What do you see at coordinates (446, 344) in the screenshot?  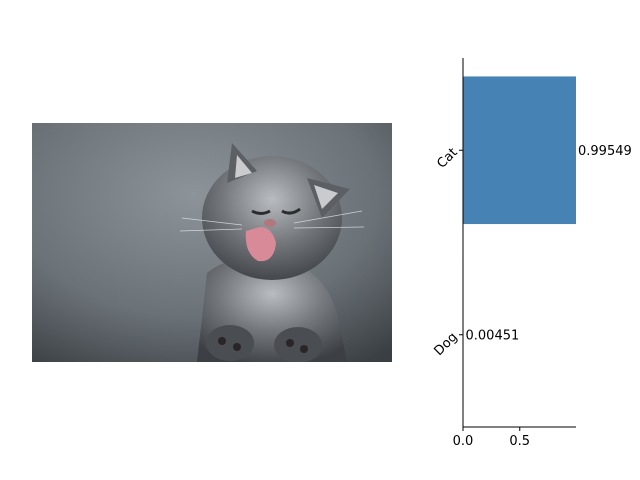 I see `y-tick-label-dog: Dog` at bounding box center [446, 344].